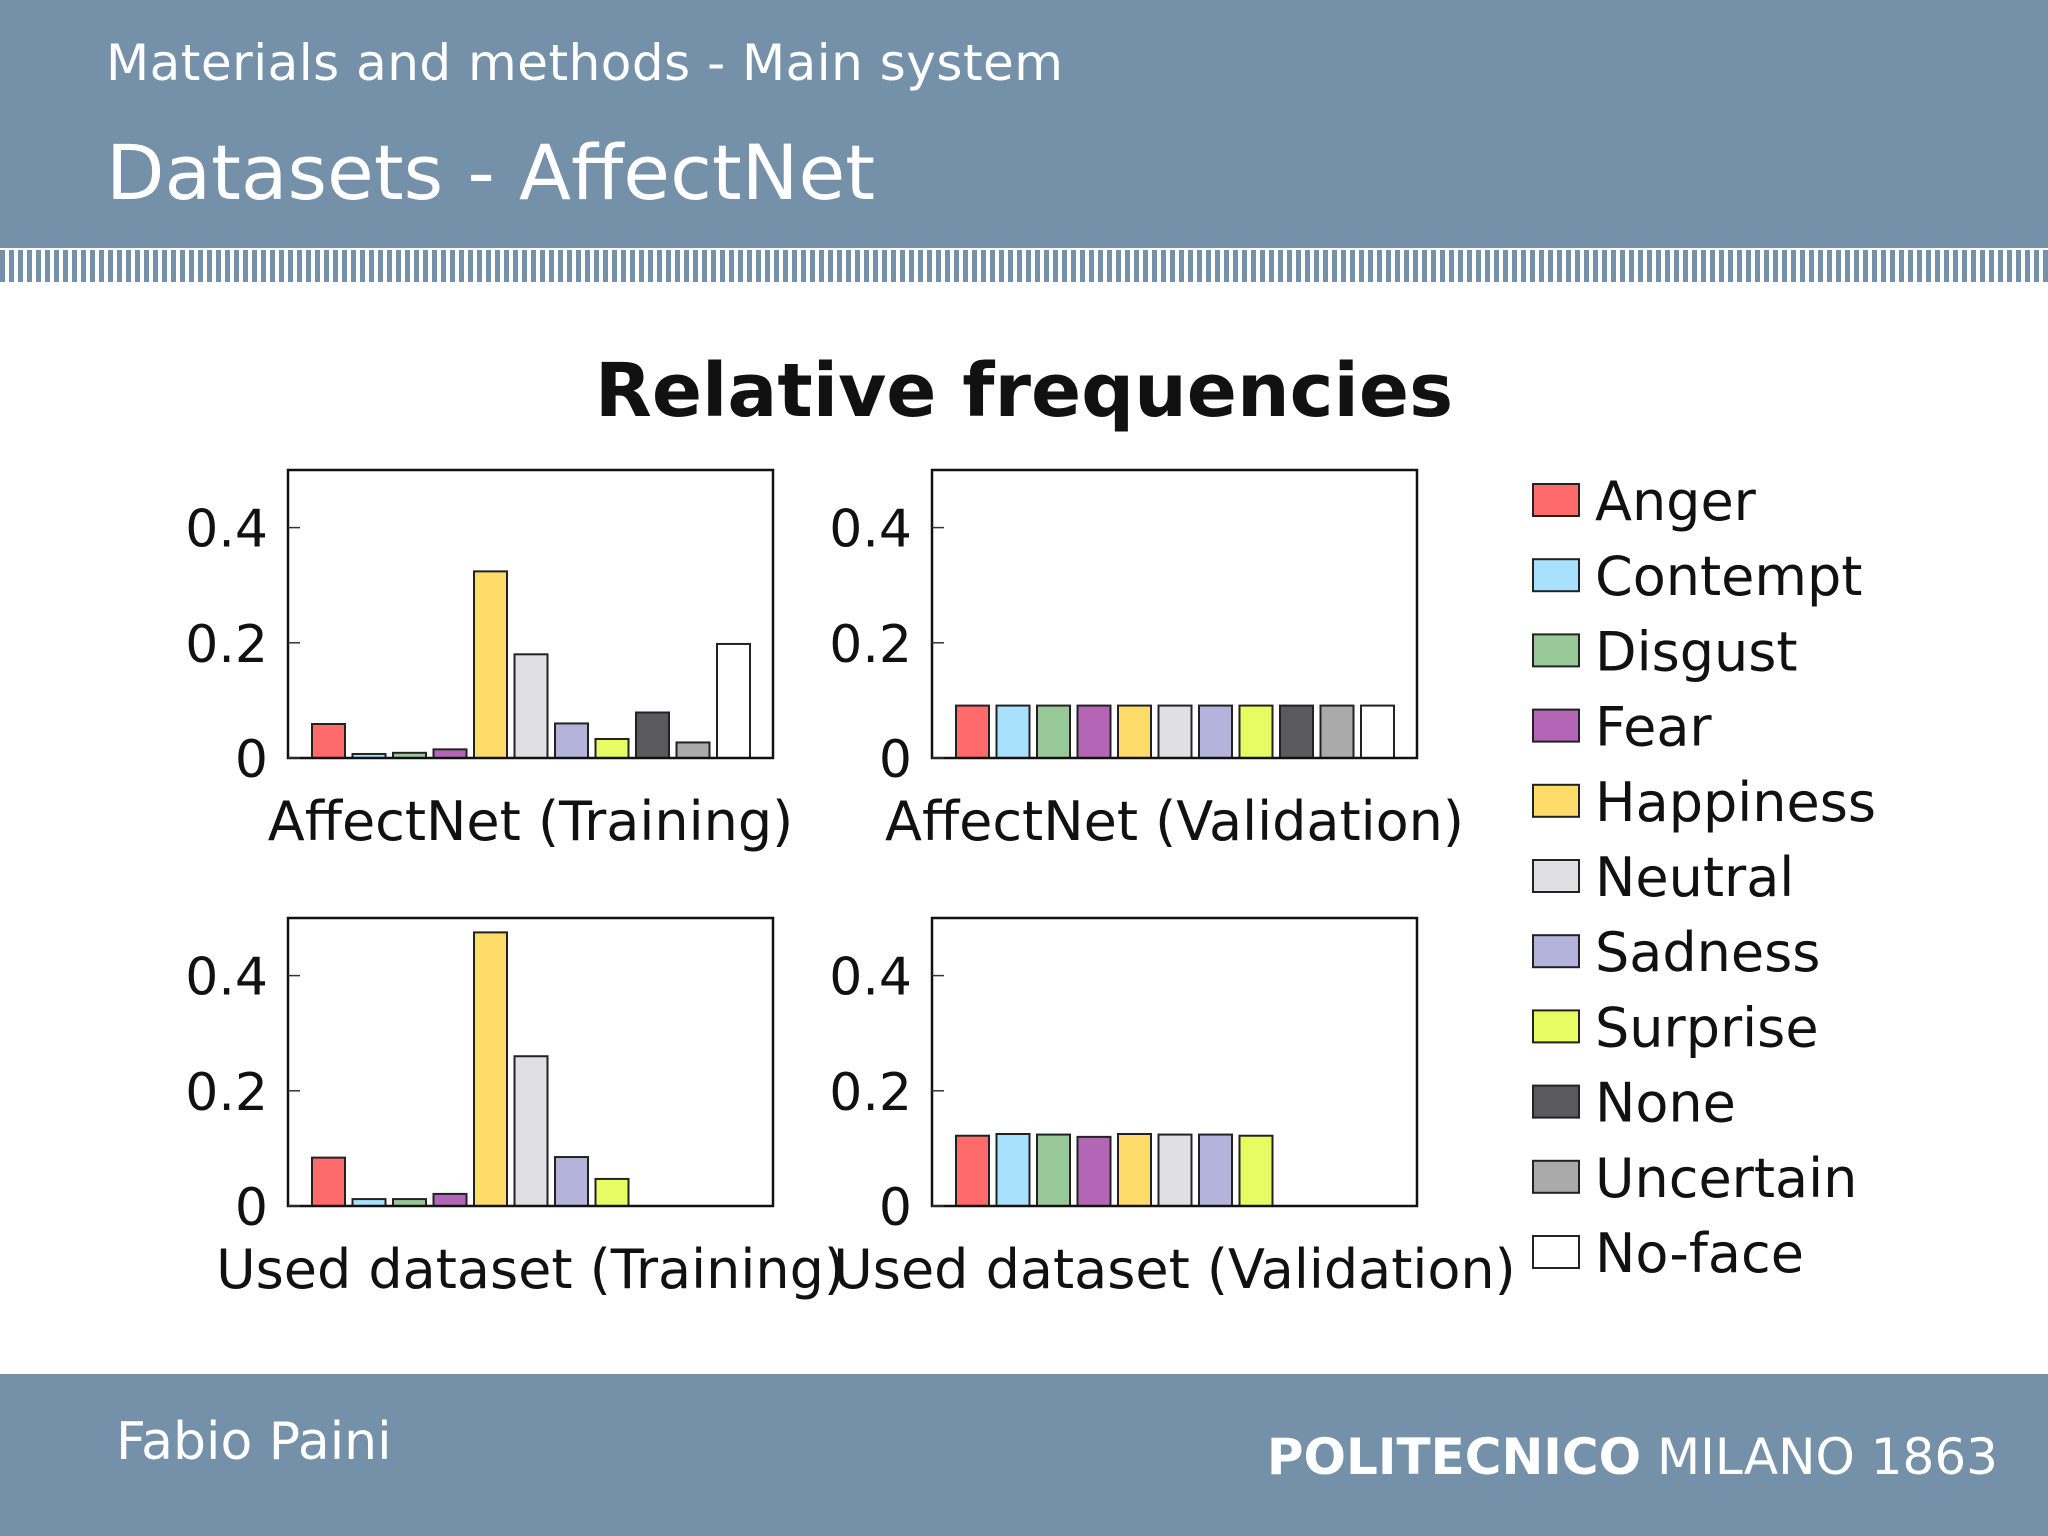  I want to click on legend-swatch-surprise, so click(1556, 1026).